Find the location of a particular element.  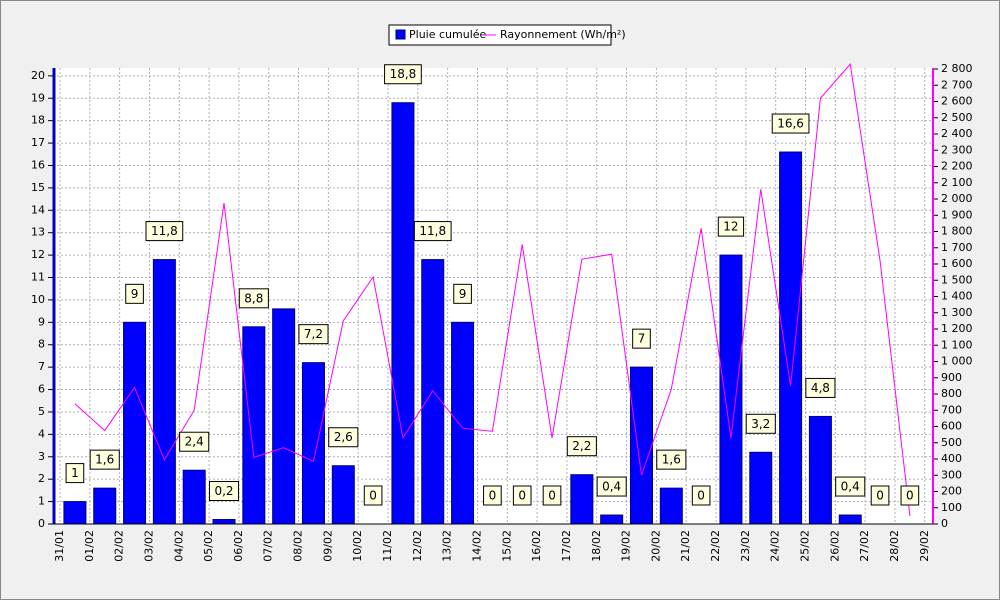

y2-tick-label: 300 is located at coordinates (951, 474).